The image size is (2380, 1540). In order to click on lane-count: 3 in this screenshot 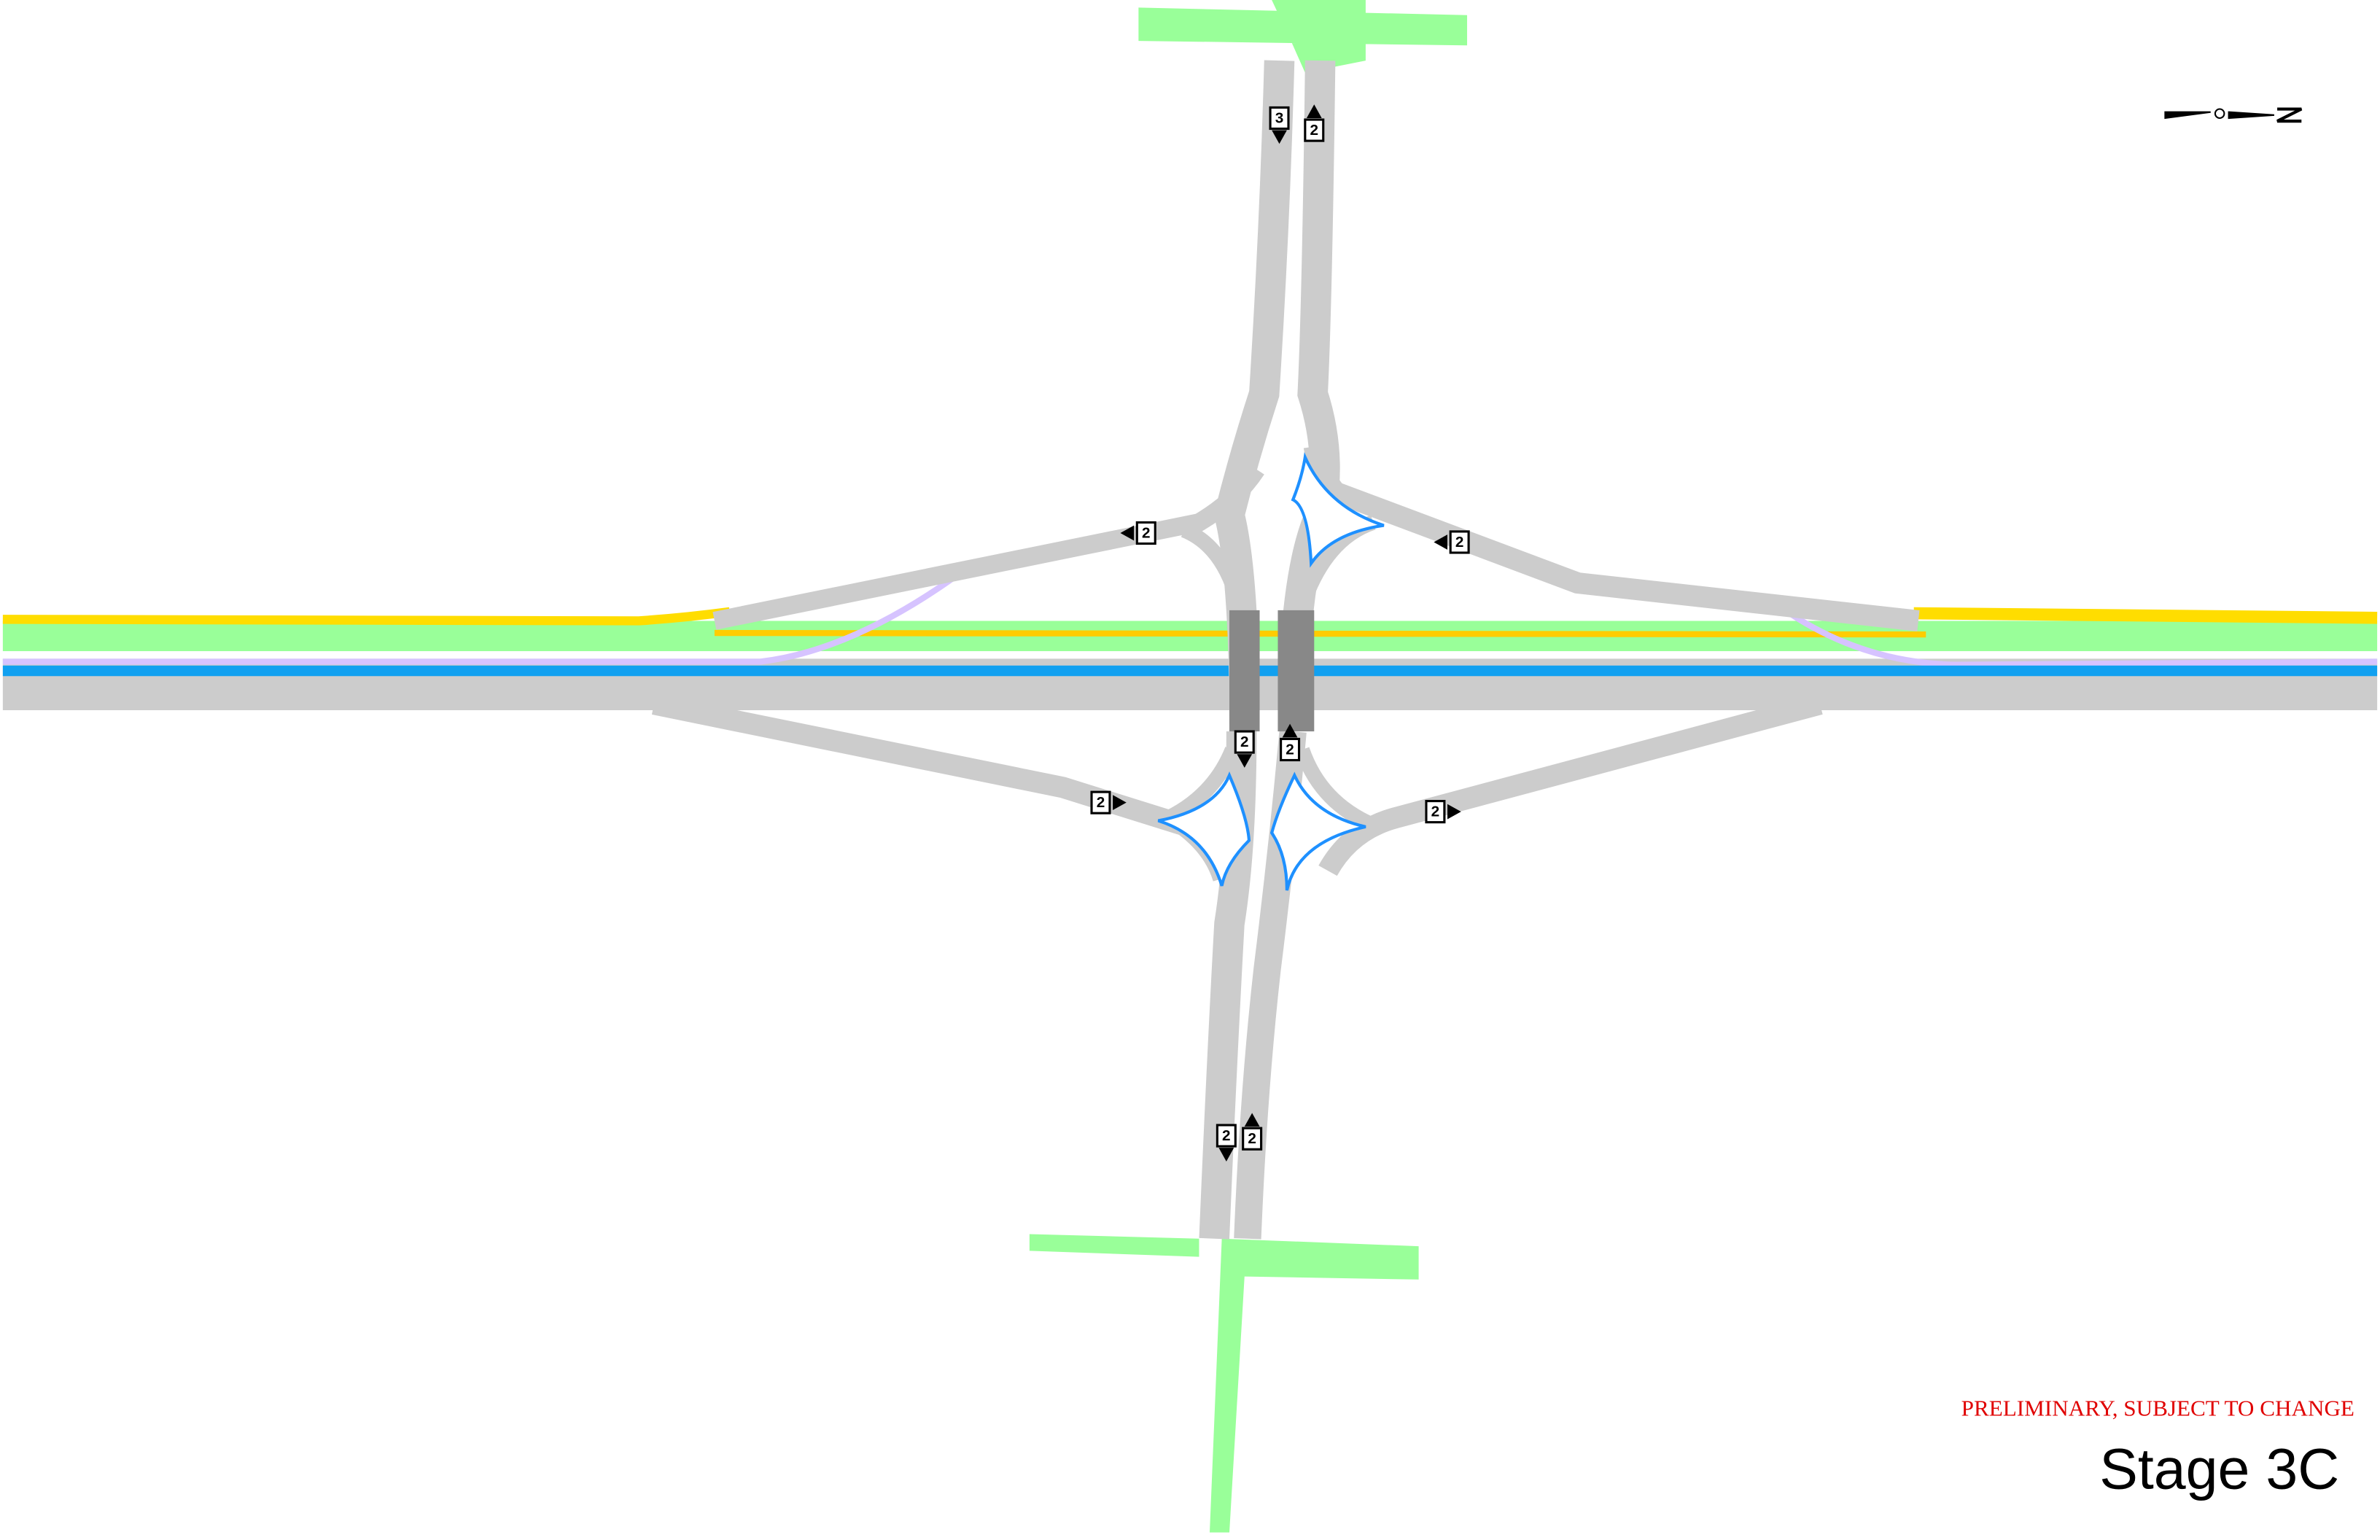, I will do `click(1279, 117)`.